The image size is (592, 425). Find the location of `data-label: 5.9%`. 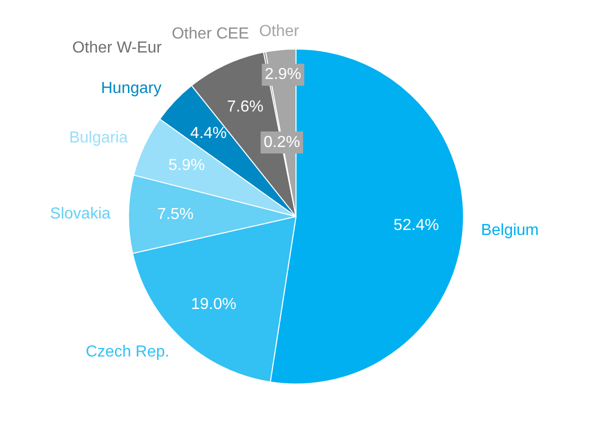

data-label: 5.9% is located at coordinates (186, 165).